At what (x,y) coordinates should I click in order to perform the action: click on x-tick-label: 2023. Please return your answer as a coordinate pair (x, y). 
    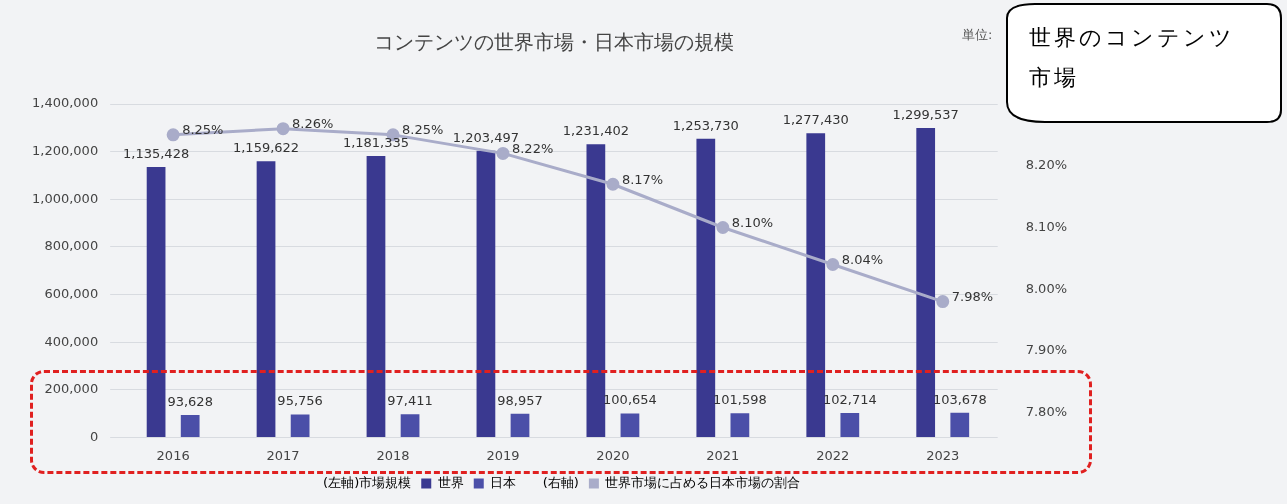
    Looking at the image, I should click on (943, 455).